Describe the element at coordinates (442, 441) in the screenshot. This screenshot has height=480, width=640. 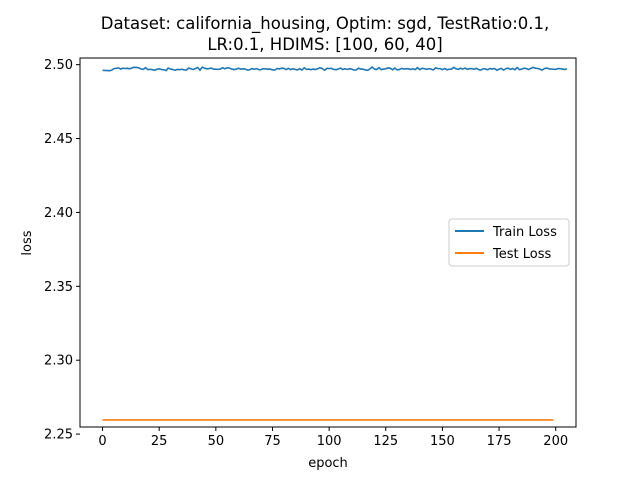
I see `x-tick-label: 150` at that location.